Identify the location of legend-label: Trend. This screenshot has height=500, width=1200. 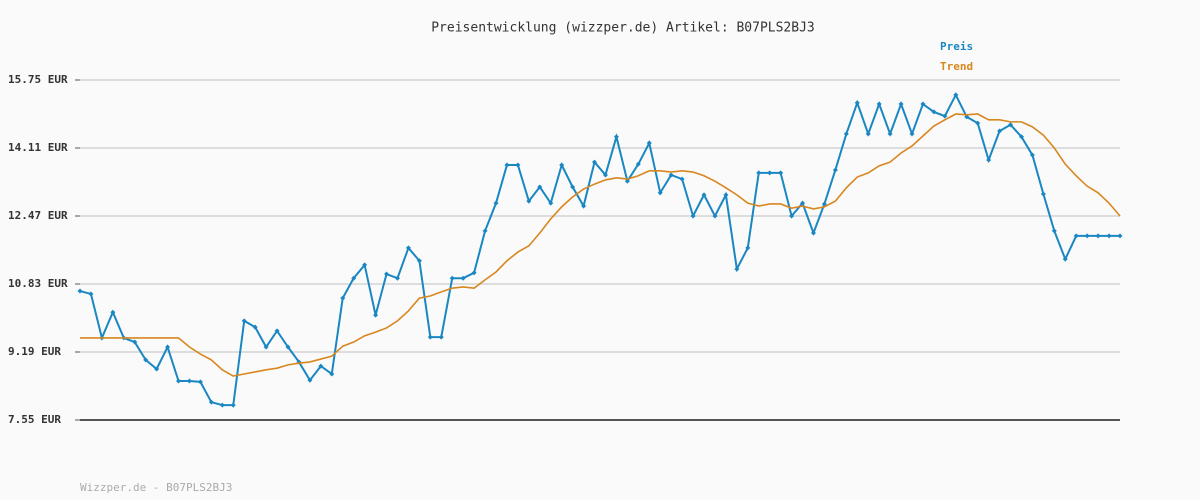
(956, 66).